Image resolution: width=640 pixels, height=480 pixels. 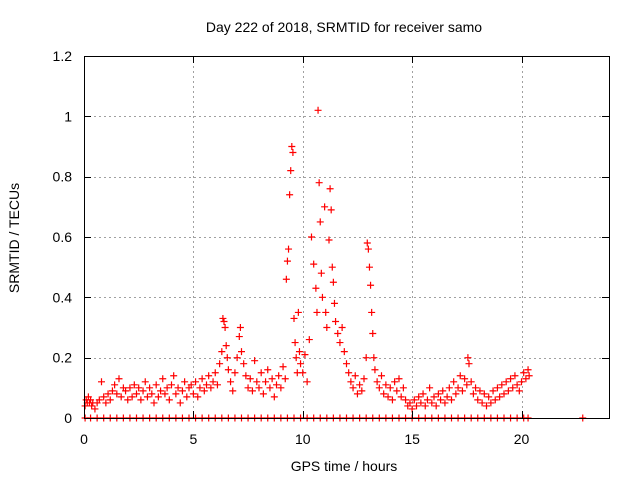 What do you see at coordinates (14, 238) in the screenshot?
I see `y-axis-label: SRMTID / TECUs` at bounding box center [14, 238].